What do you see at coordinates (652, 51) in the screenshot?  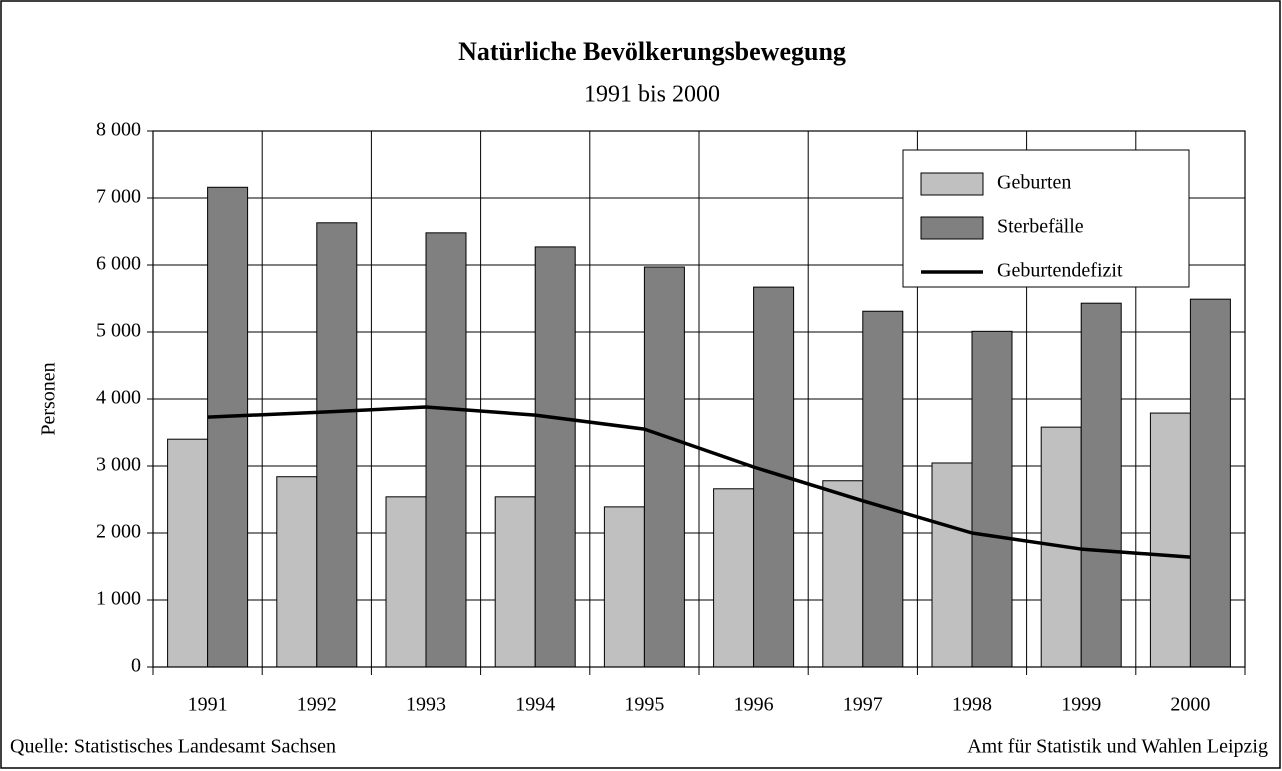 I see `chart-title: Natürliche Bevölkerungsbewegung` at bounding box center [652, 51].